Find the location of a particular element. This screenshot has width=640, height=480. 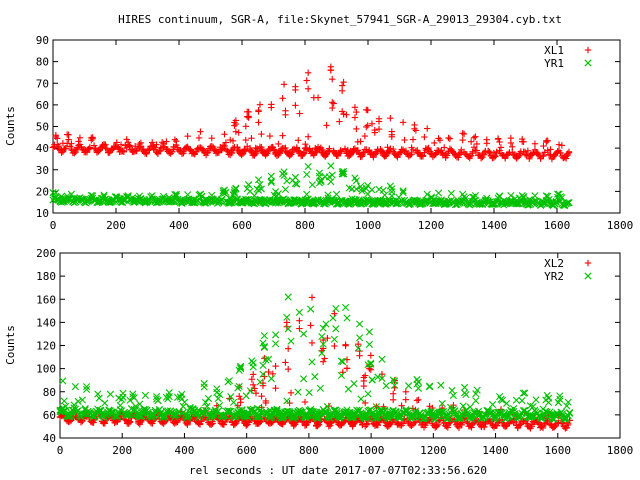

x-tick-label: 400 is located at coordinates (185, 450).